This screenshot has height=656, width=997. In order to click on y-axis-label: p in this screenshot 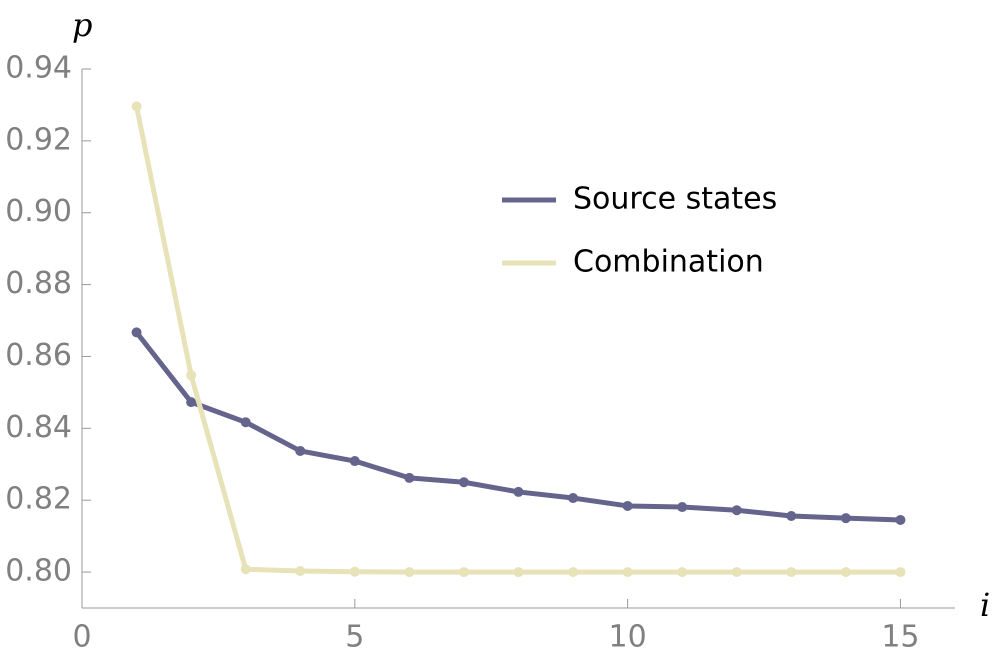, I will do `click(82, 25)`.